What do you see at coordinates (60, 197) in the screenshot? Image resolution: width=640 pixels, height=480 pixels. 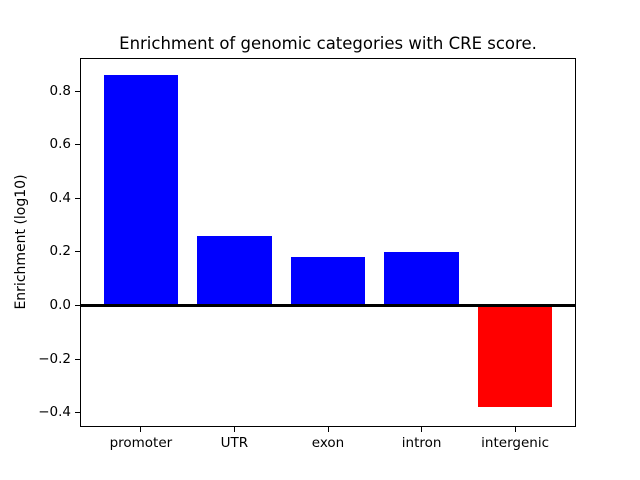 I see `y-tick-label: 0.4` at bounding box center [60, 197].